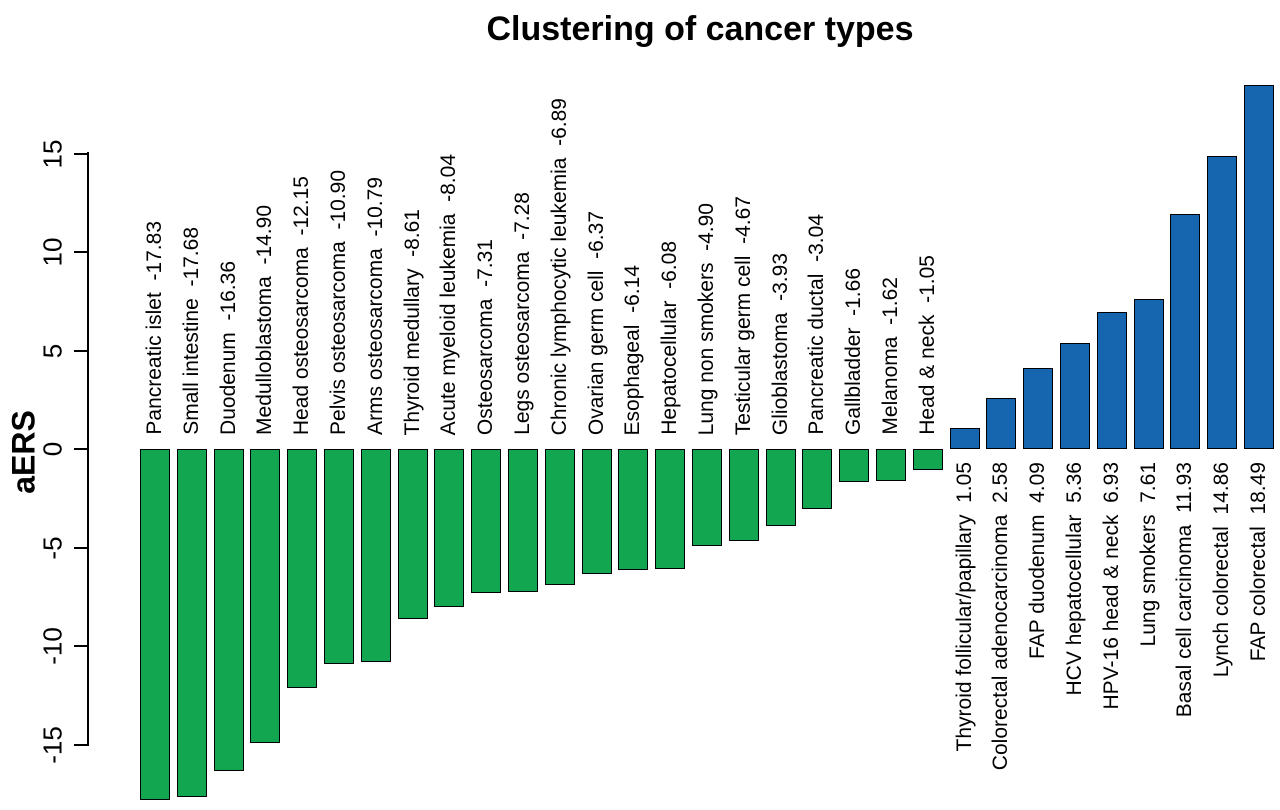  Describe the element at coordinates (301, 305) in the screenshot. I see `bar-label: Head osteosarcoma -12.15` at that location.